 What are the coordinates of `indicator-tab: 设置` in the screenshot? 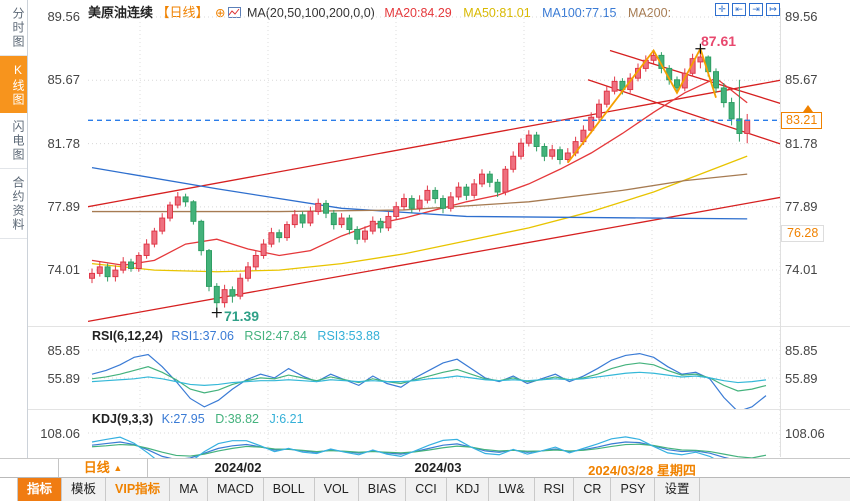 It's located at (677, 489).